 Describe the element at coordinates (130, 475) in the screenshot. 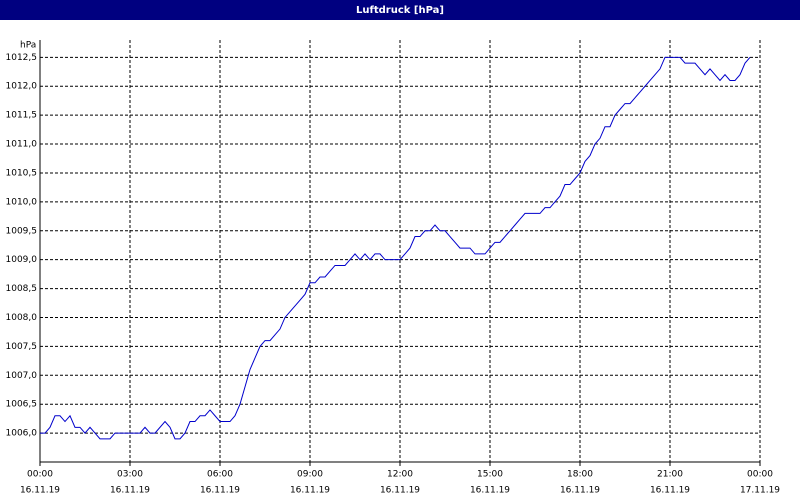

I see `x-tick-label: 03:00` at that location.